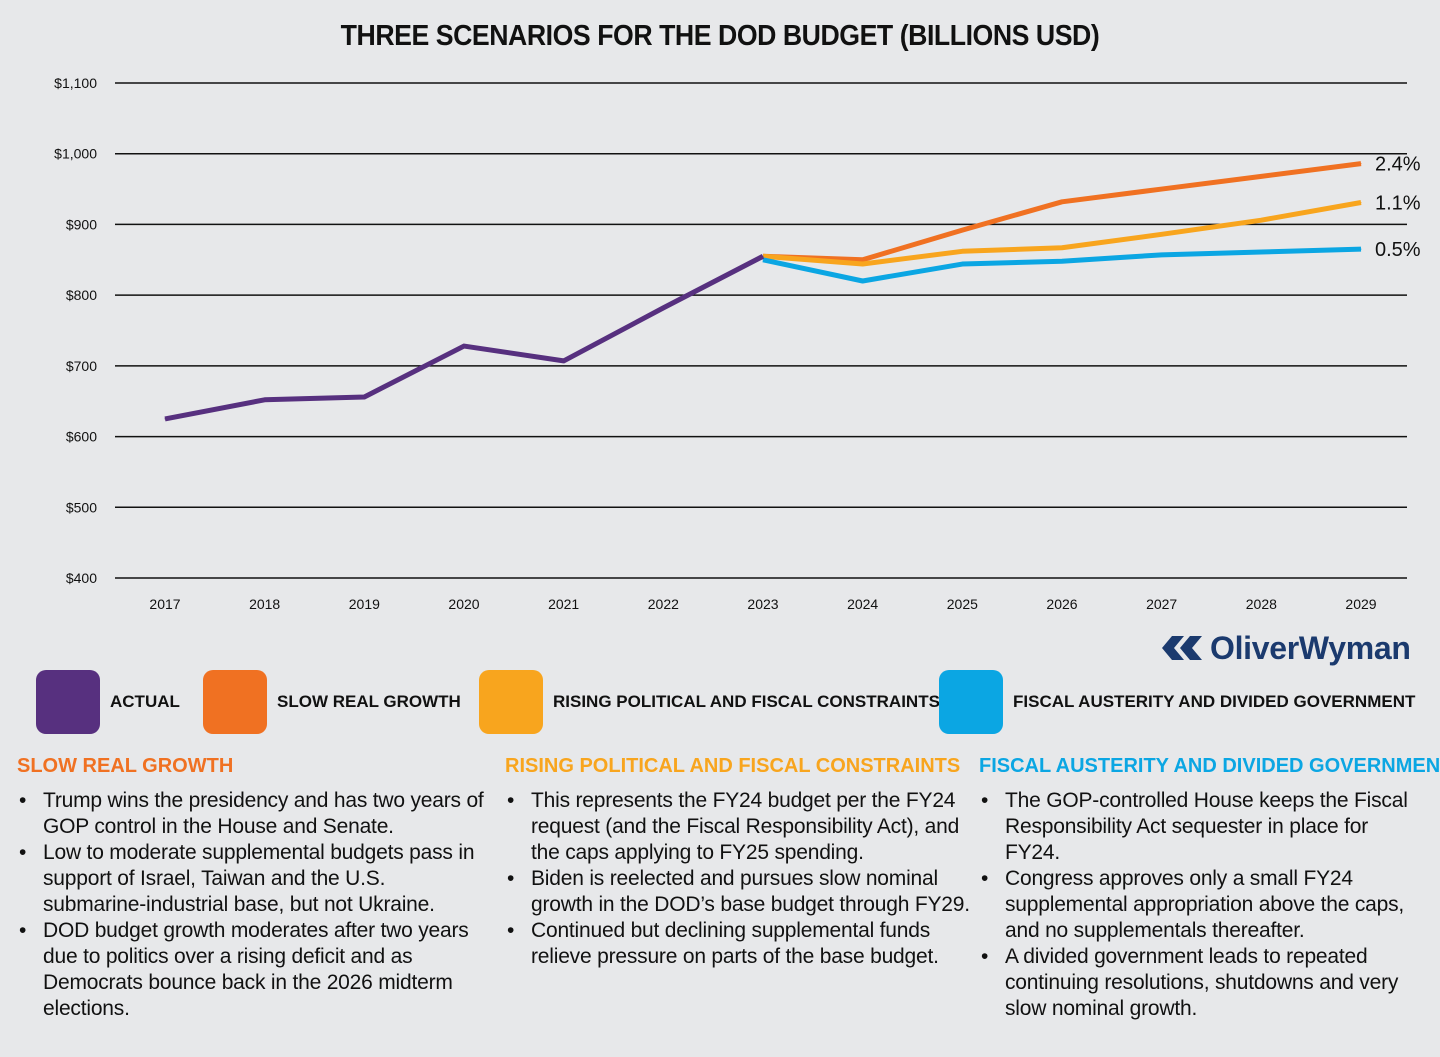  I want to click on series-end-label: 2.4%, so click(1398, 165).